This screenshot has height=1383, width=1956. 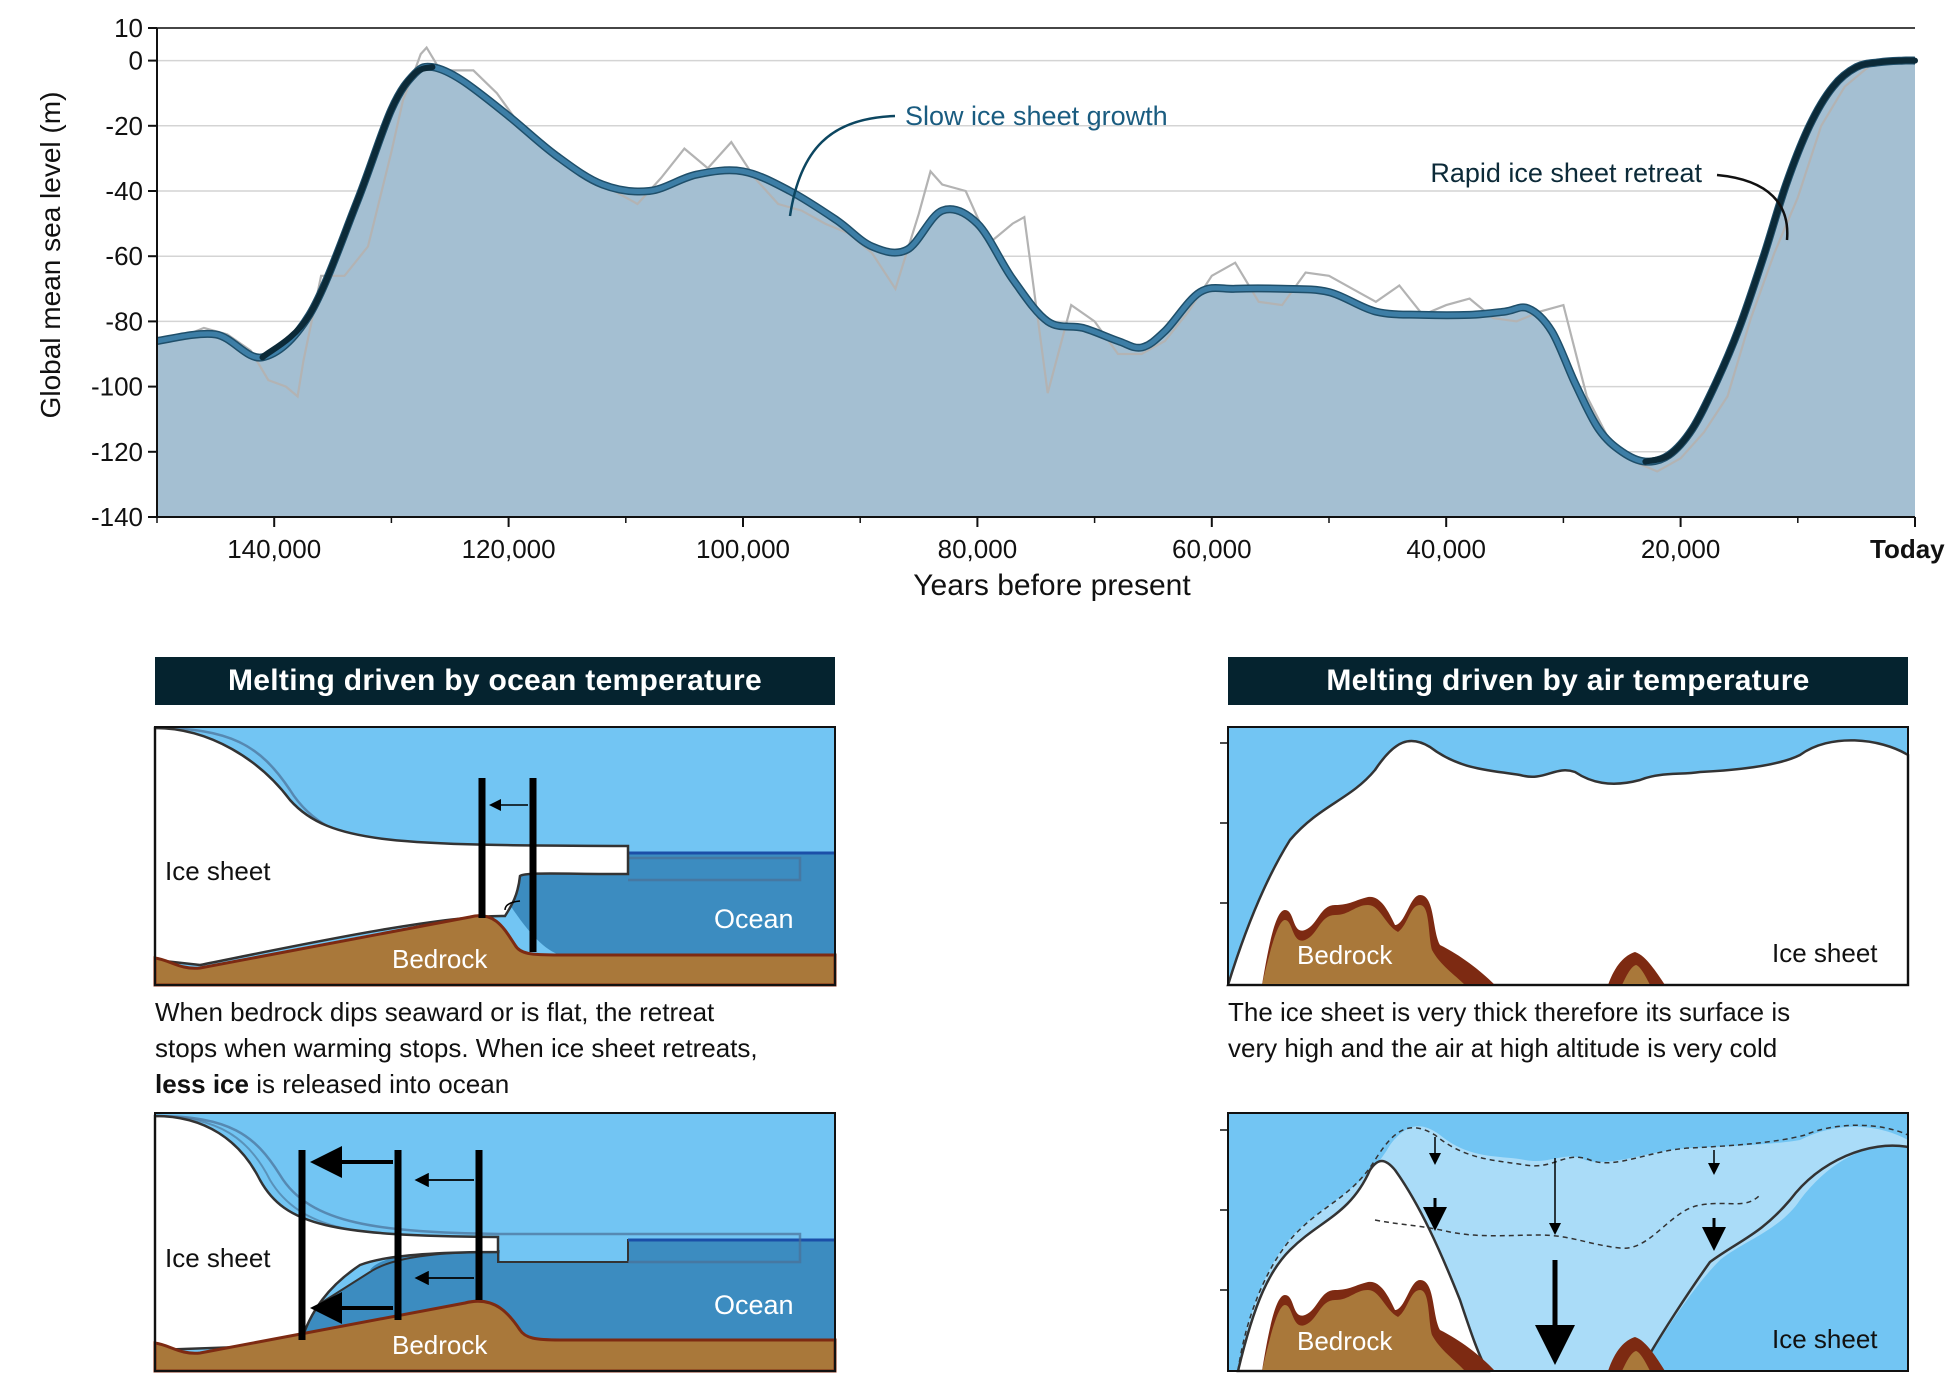 I want to click on ocean-2-bedrock-label: Bedrock, so click(x=440, y=1345).